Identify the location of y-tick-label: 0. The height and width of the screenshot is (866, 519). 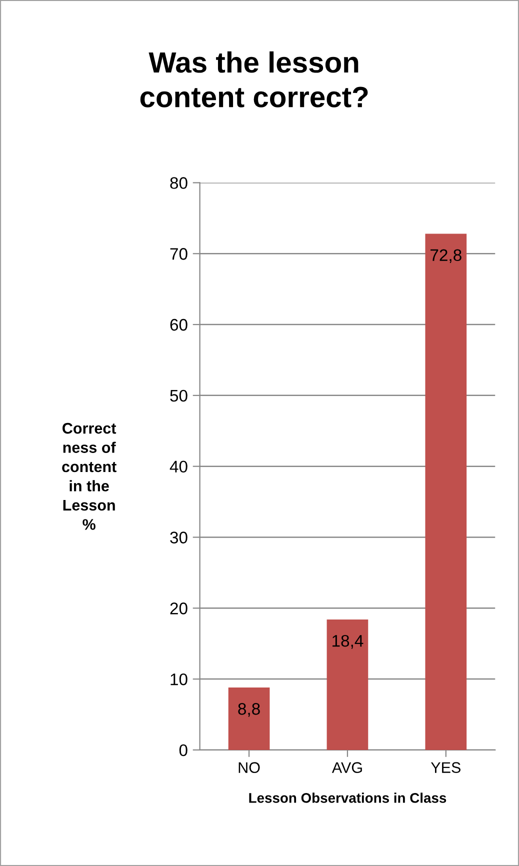
(183, 750).